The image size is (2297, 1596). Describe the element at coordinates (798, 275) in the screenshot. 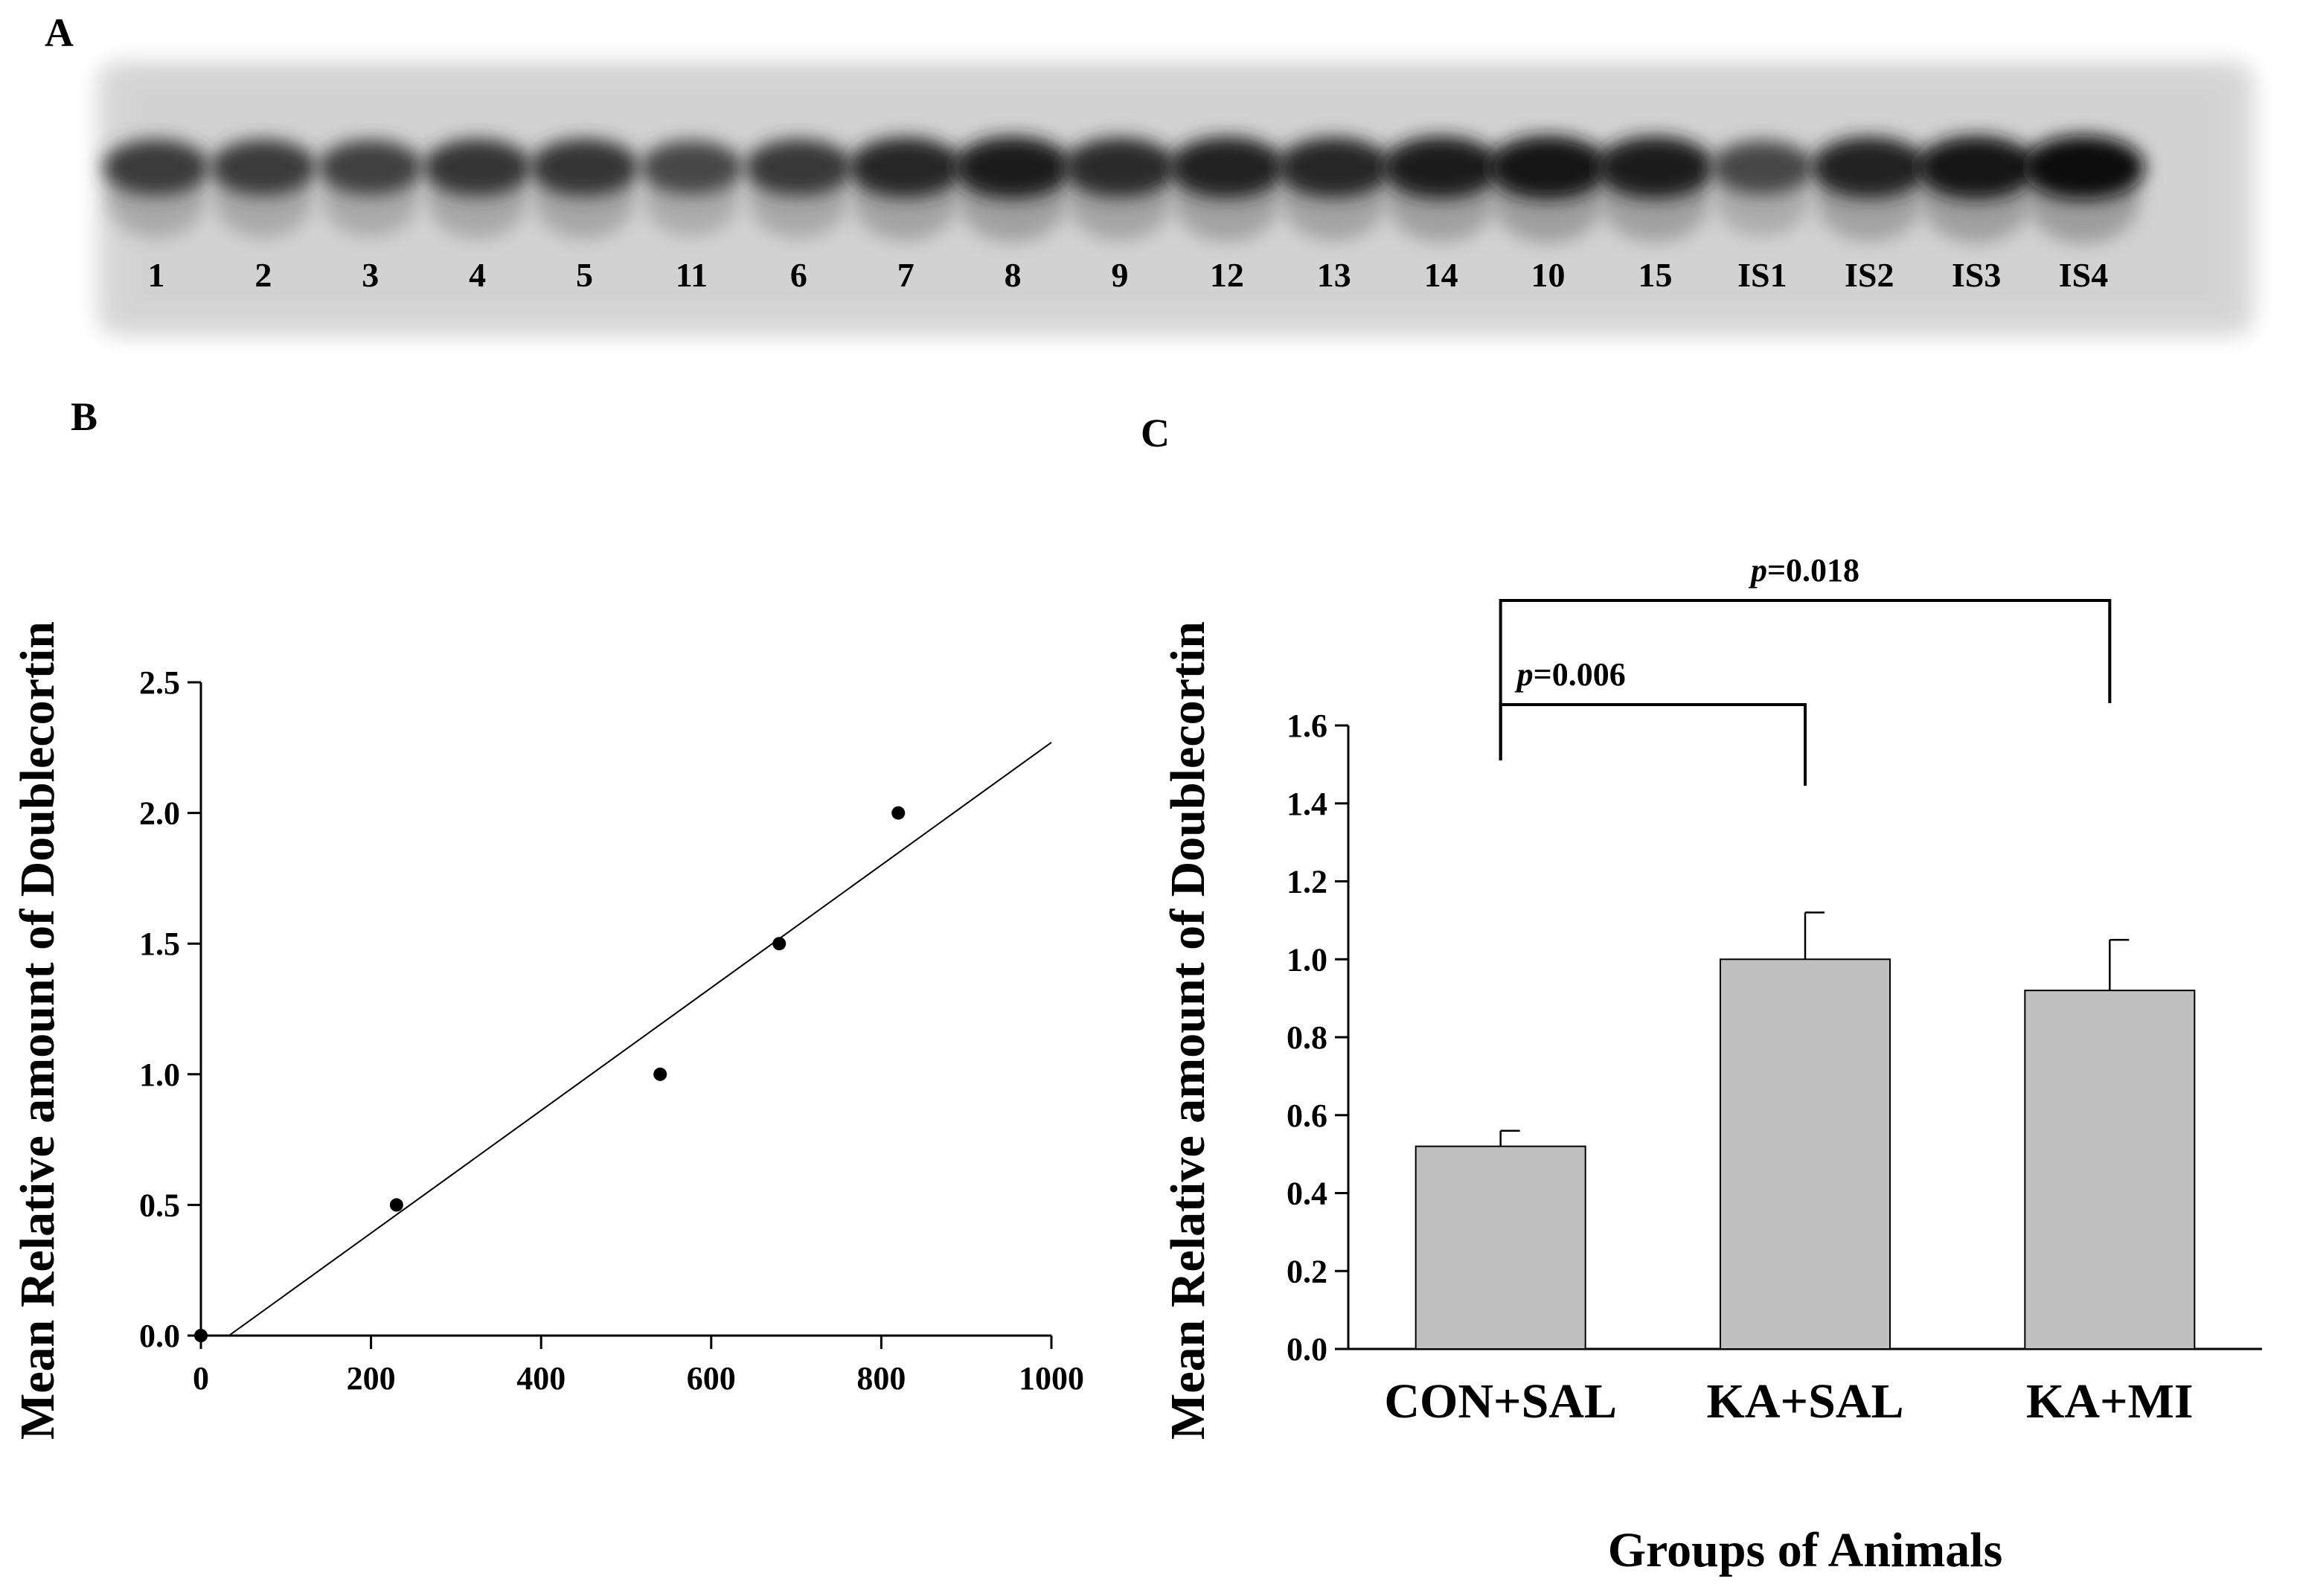

I see `lane-label: 6` at that location.